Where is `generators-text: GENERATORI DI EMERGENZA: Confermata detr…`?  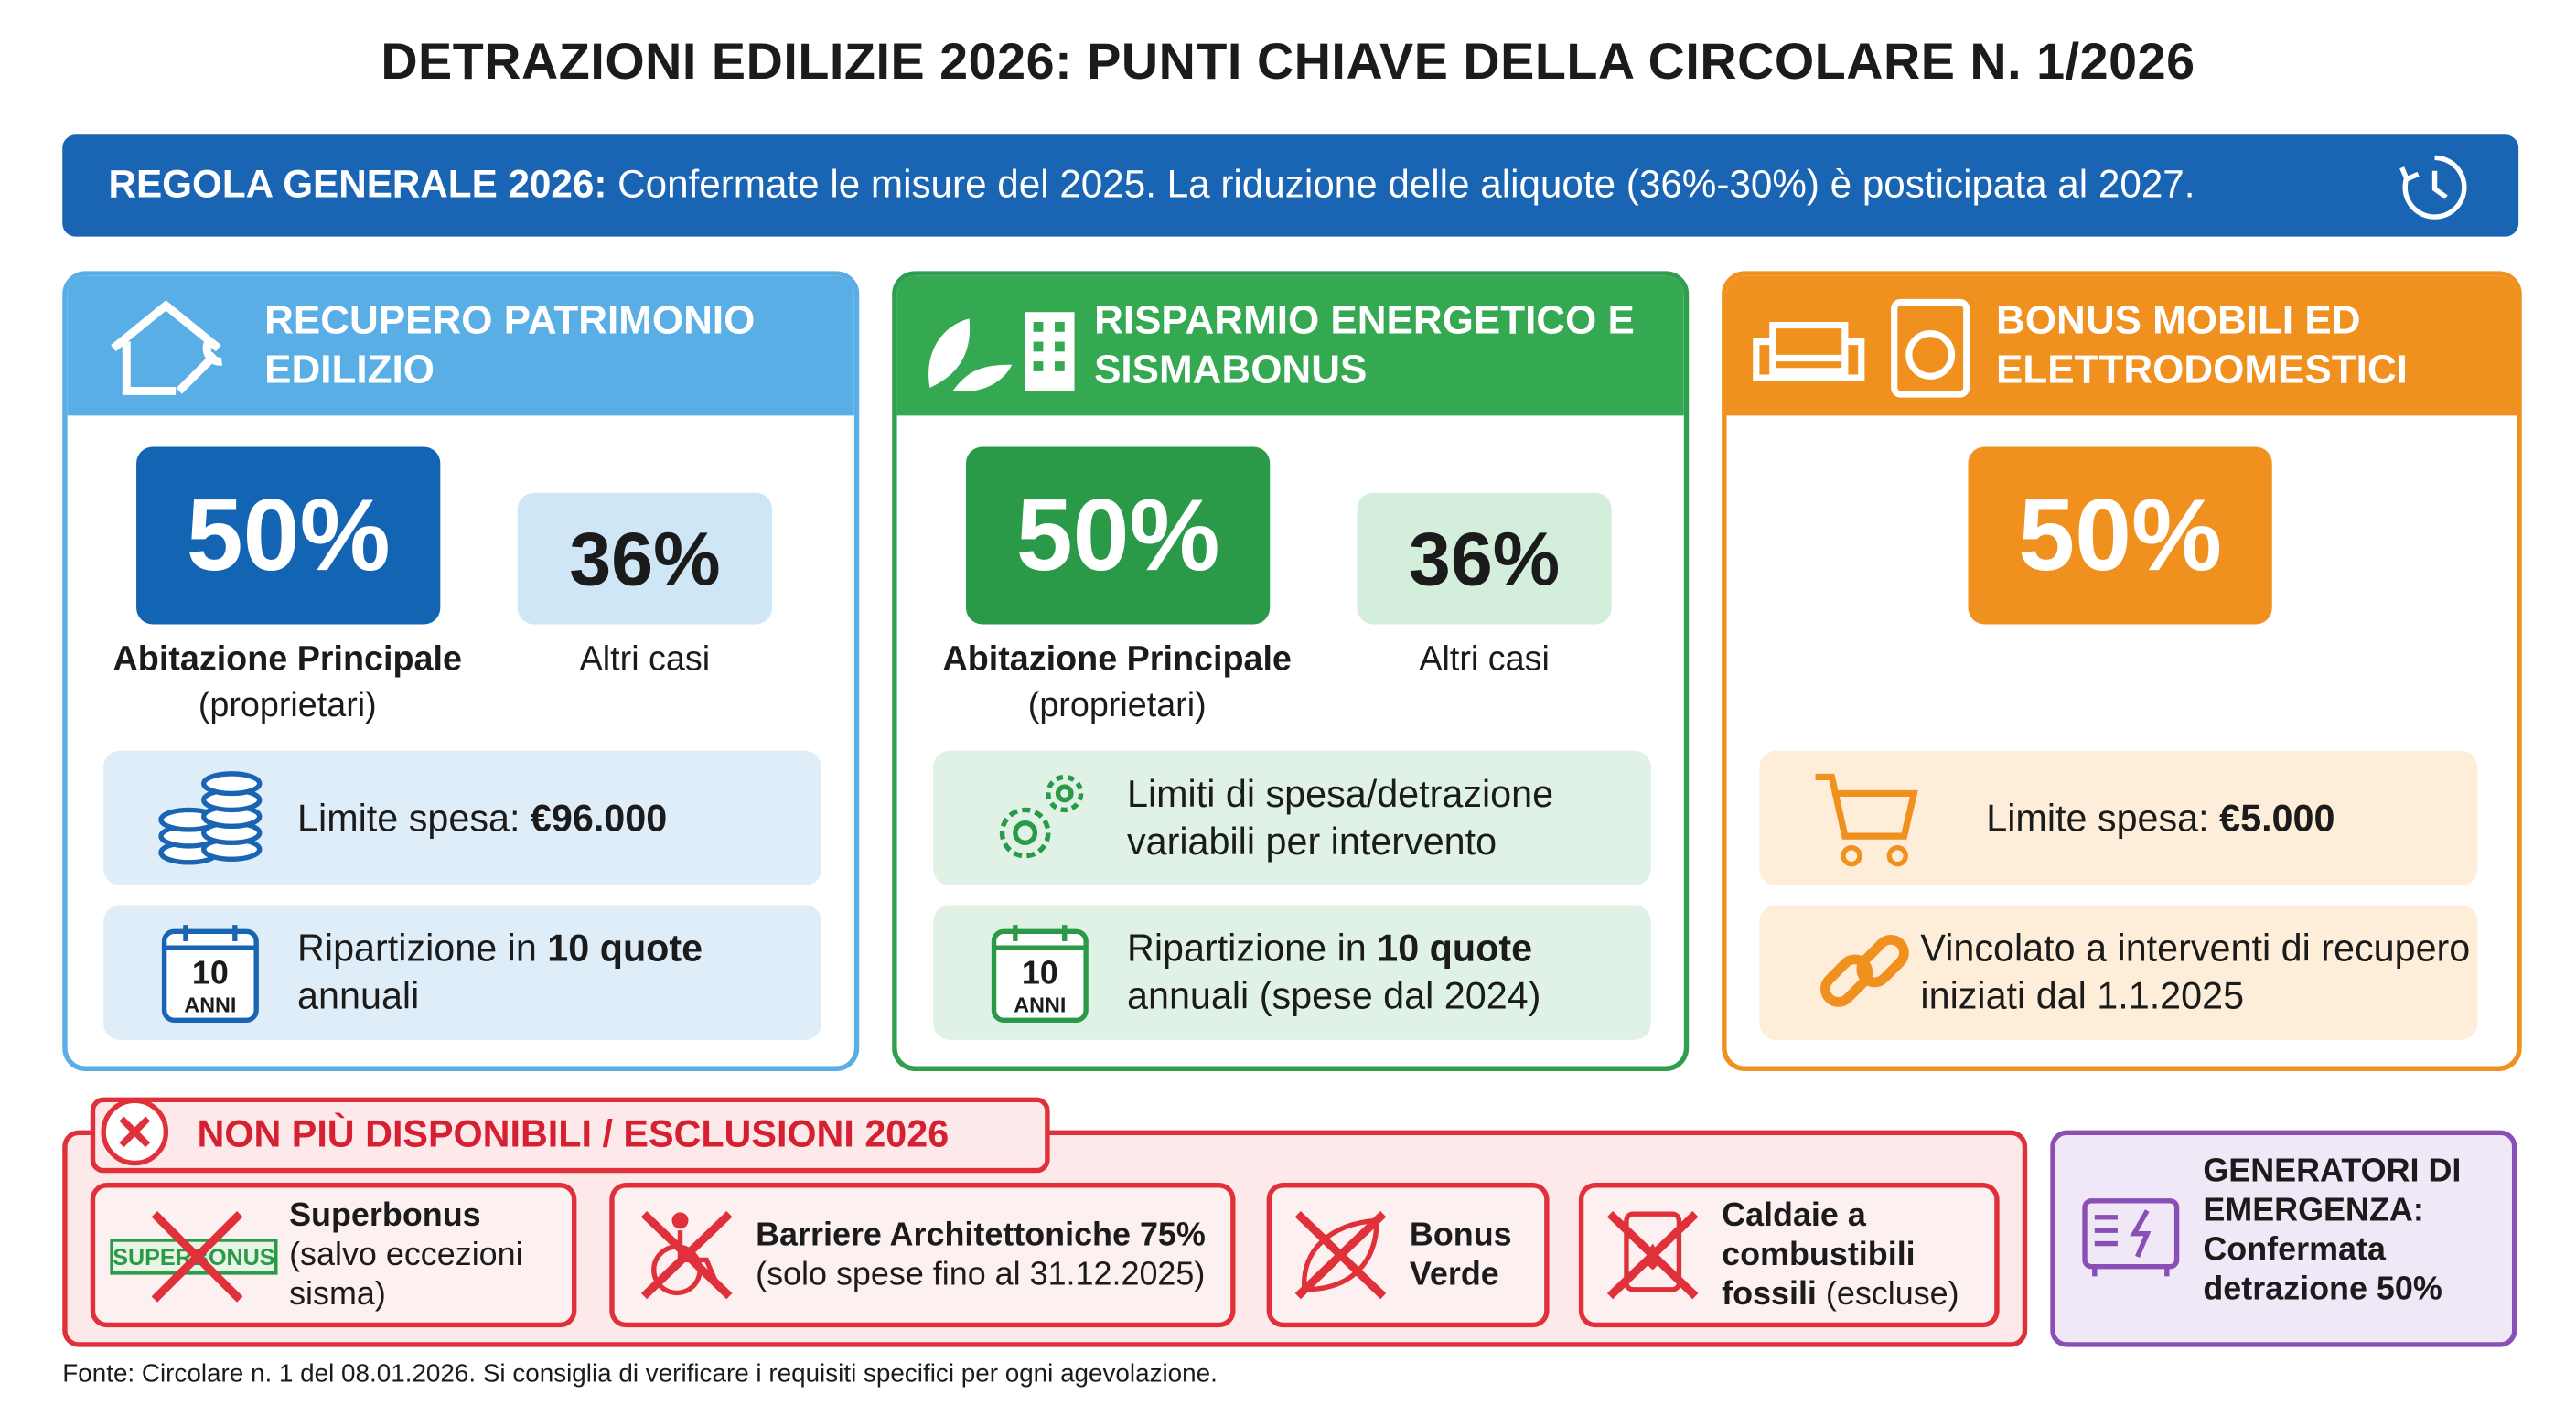
generators-text: GENERATORI DI EMERGENZA: Confermata detr… is located at coordinates (2333, 1230).